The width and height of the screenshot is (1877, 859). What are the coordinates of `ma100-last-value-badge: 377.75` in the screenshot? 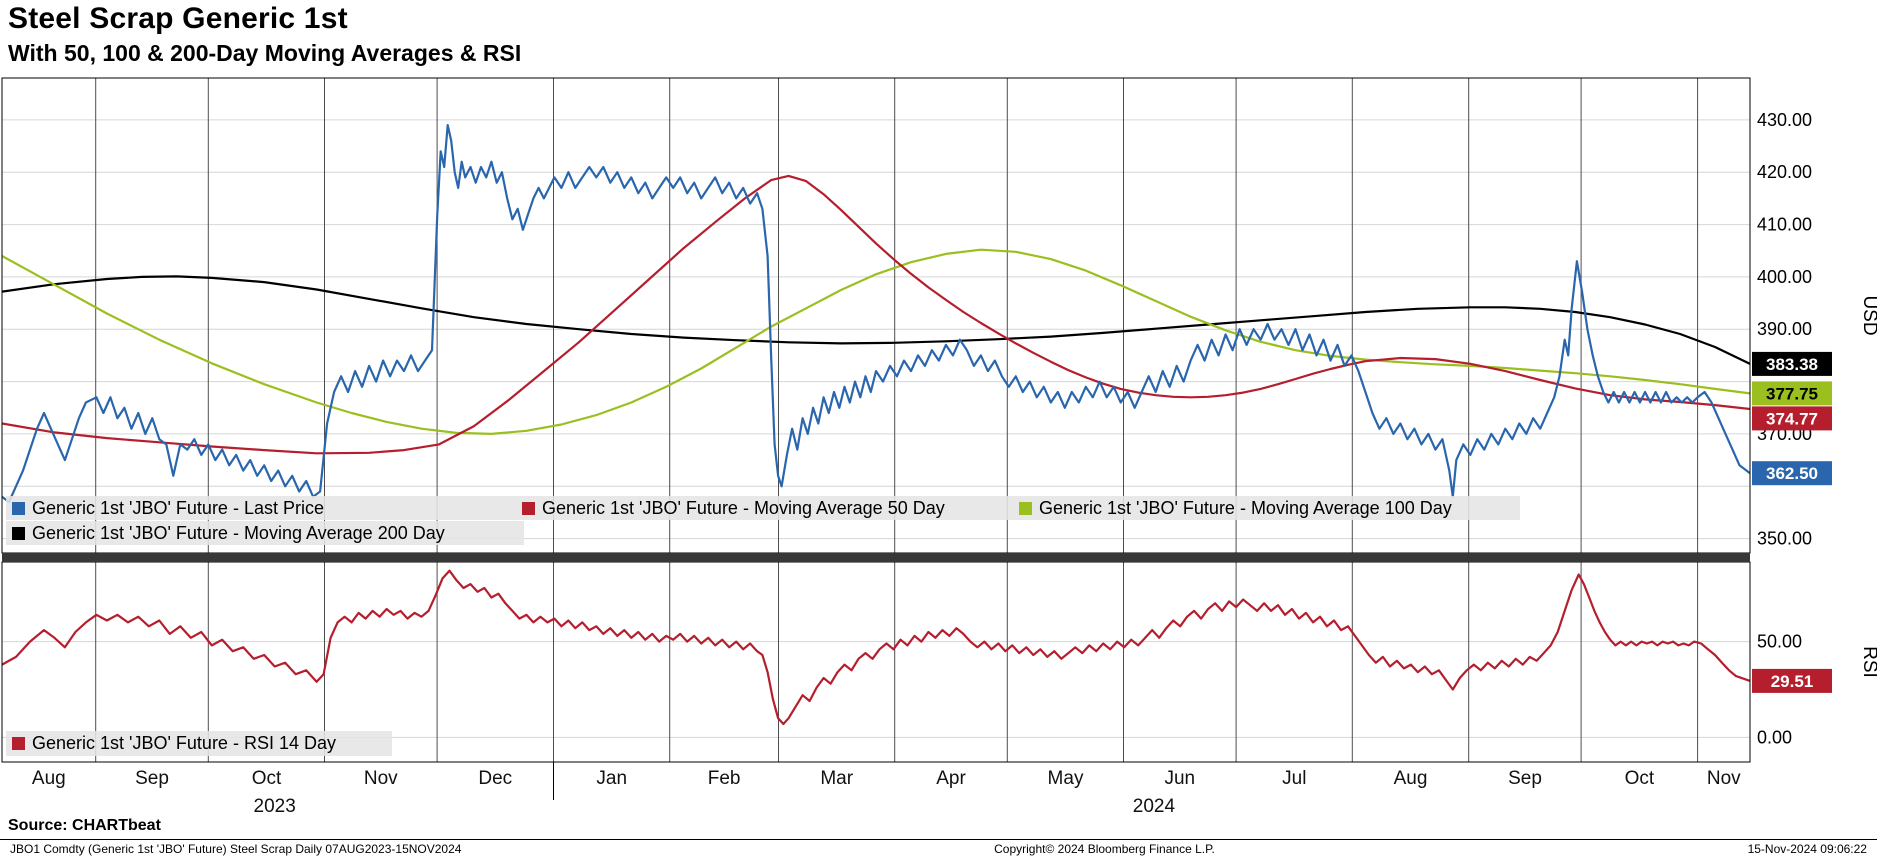 It's located at (1792, 393).